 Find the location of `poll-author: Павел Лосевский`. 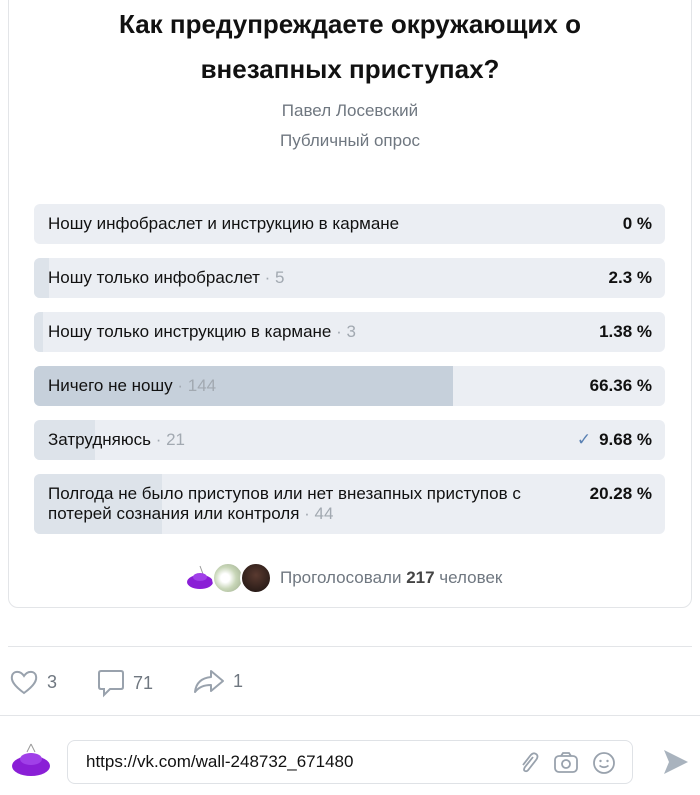

poll-author: Павел Лосевский is located at coordinates (350, 110).